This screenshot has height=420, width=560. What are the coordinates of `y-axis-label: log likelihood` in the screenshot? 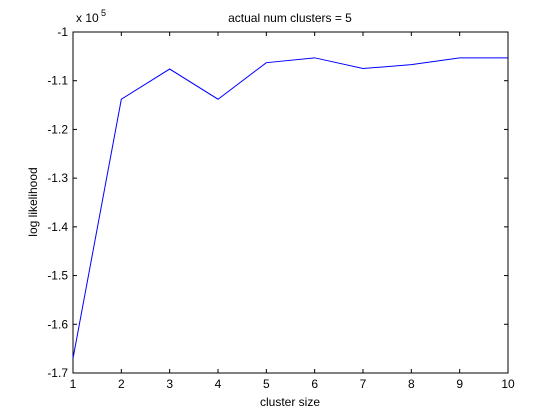 It's located at (33, 201).